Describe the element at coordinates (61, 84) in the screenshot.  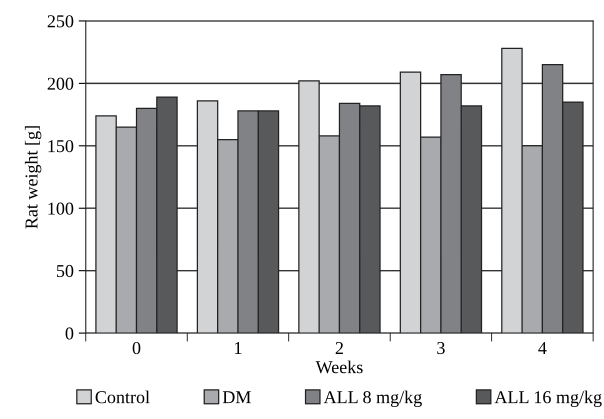
I see `y-tick-label: 200` at that location.